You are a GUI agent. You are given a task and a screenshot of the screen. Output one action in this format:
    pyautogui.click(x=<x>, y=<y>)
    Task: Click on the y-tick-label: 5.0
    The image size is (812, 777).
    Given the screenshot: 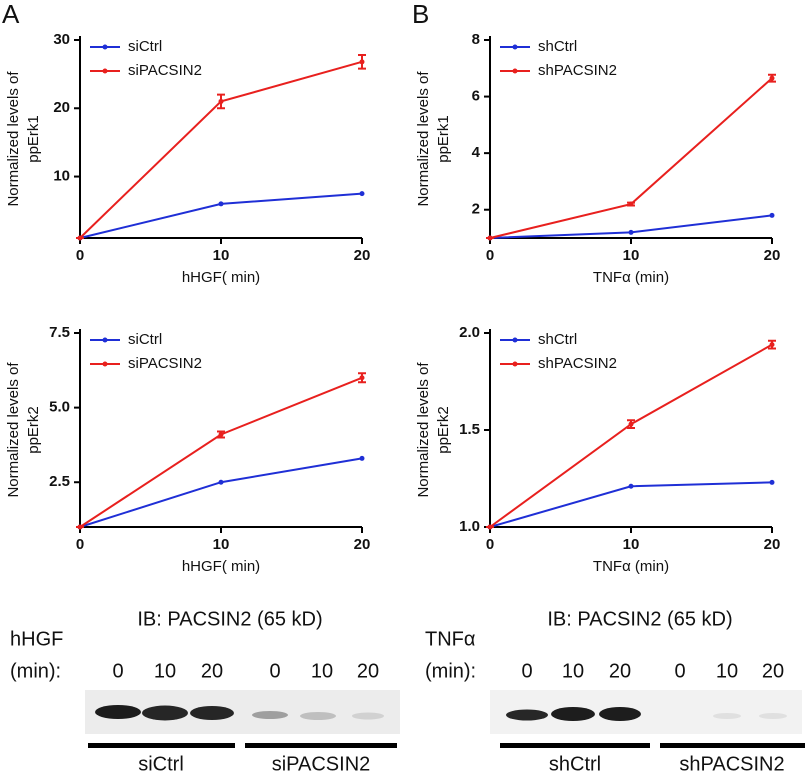 What is the action you would take?
    pyautogui.click(x=59, y=407)
    